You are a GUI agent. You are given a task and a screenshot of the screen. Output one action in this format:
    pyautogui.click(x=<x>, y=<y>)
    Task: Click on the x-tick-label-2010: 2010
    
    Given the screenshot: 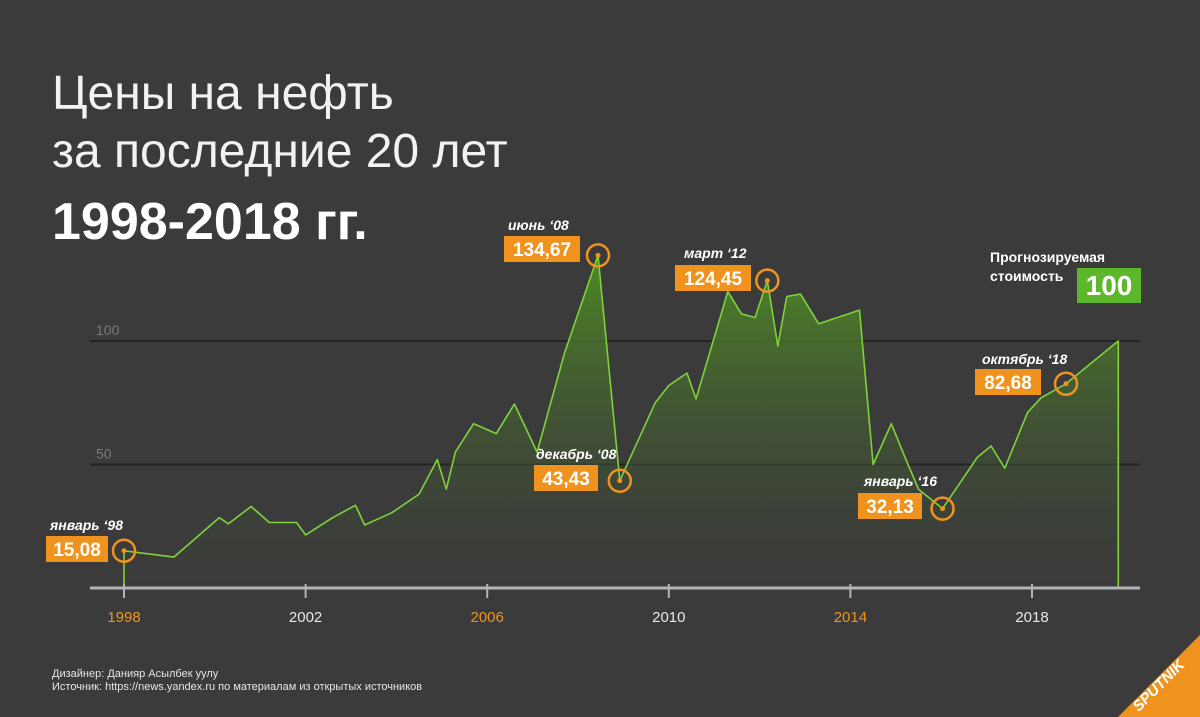 What is the action you would take?
    pyautogui.click(x=668, y=617)
    